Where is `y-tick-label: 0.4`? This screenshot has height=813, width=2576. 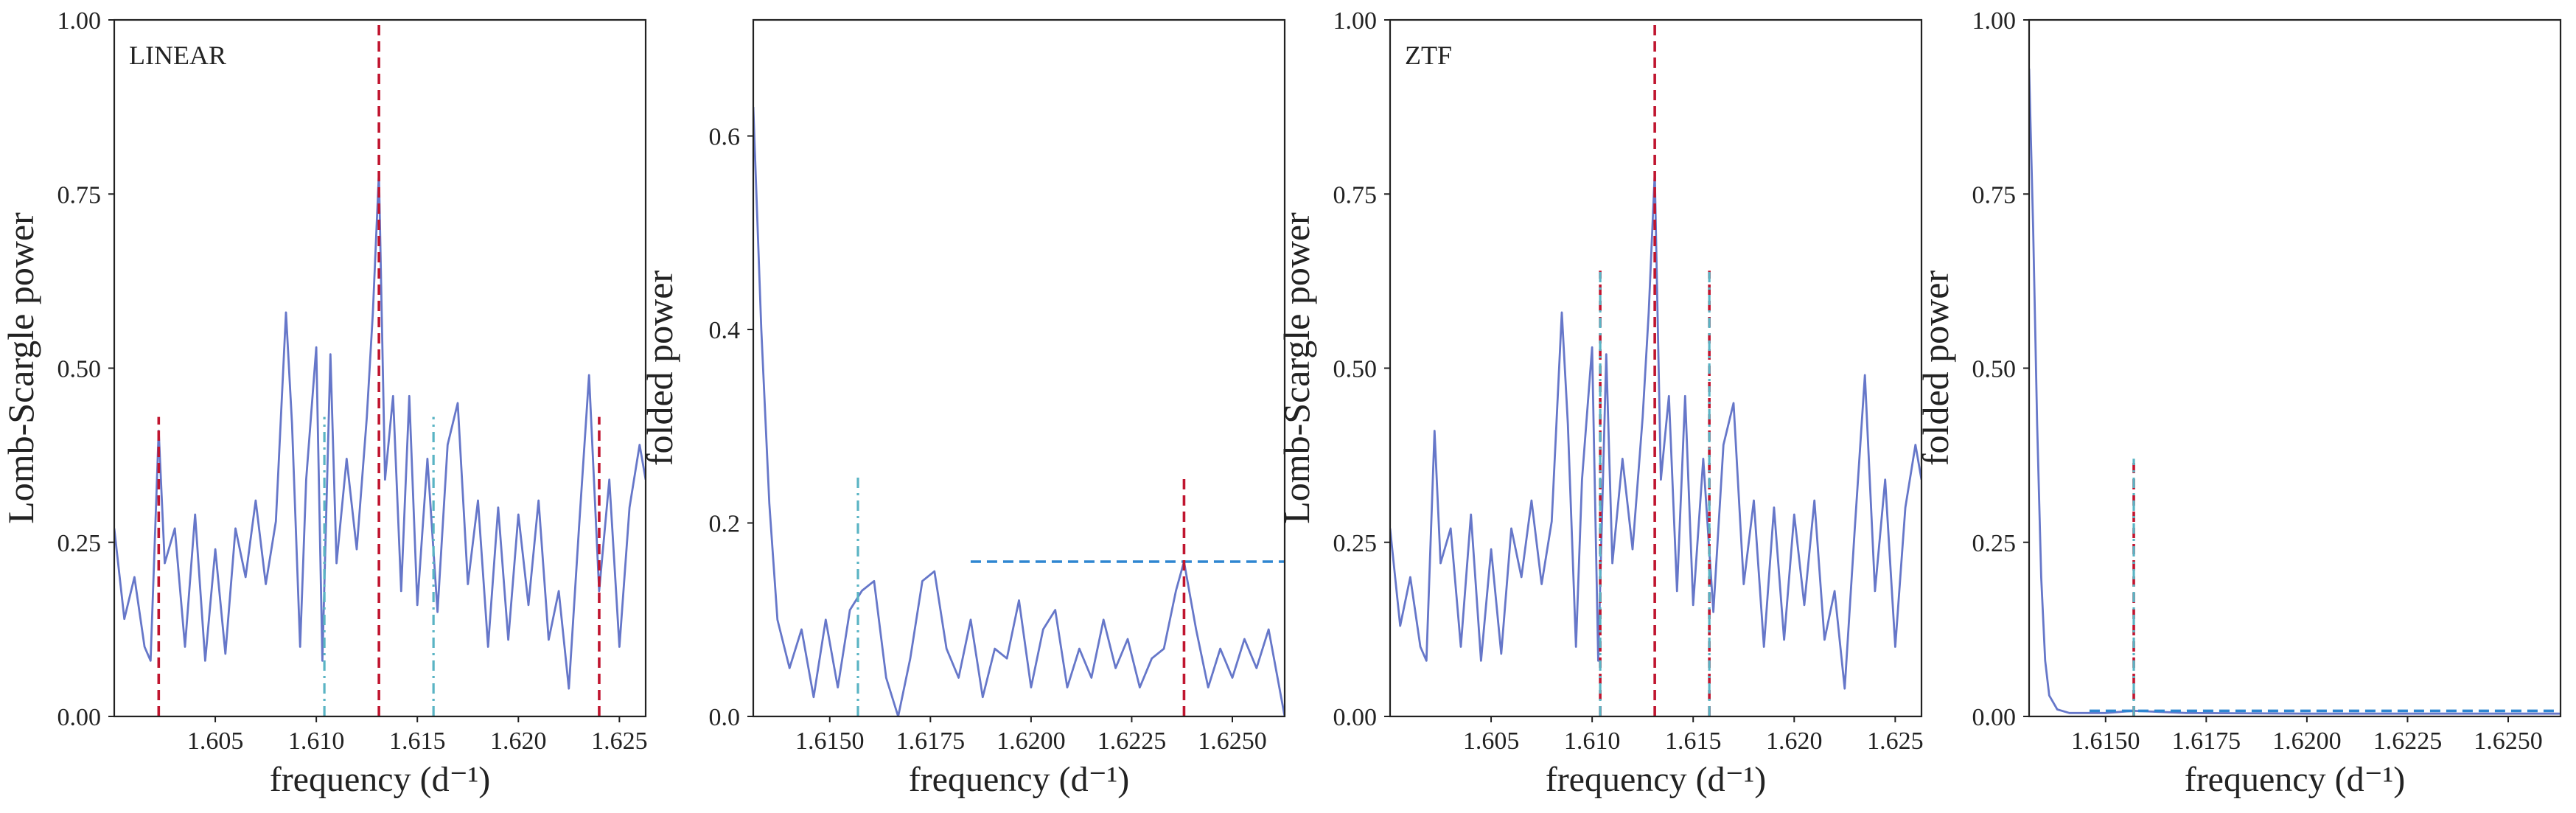 y-tick-label: 0.4 is located at coordinates (725, 330).